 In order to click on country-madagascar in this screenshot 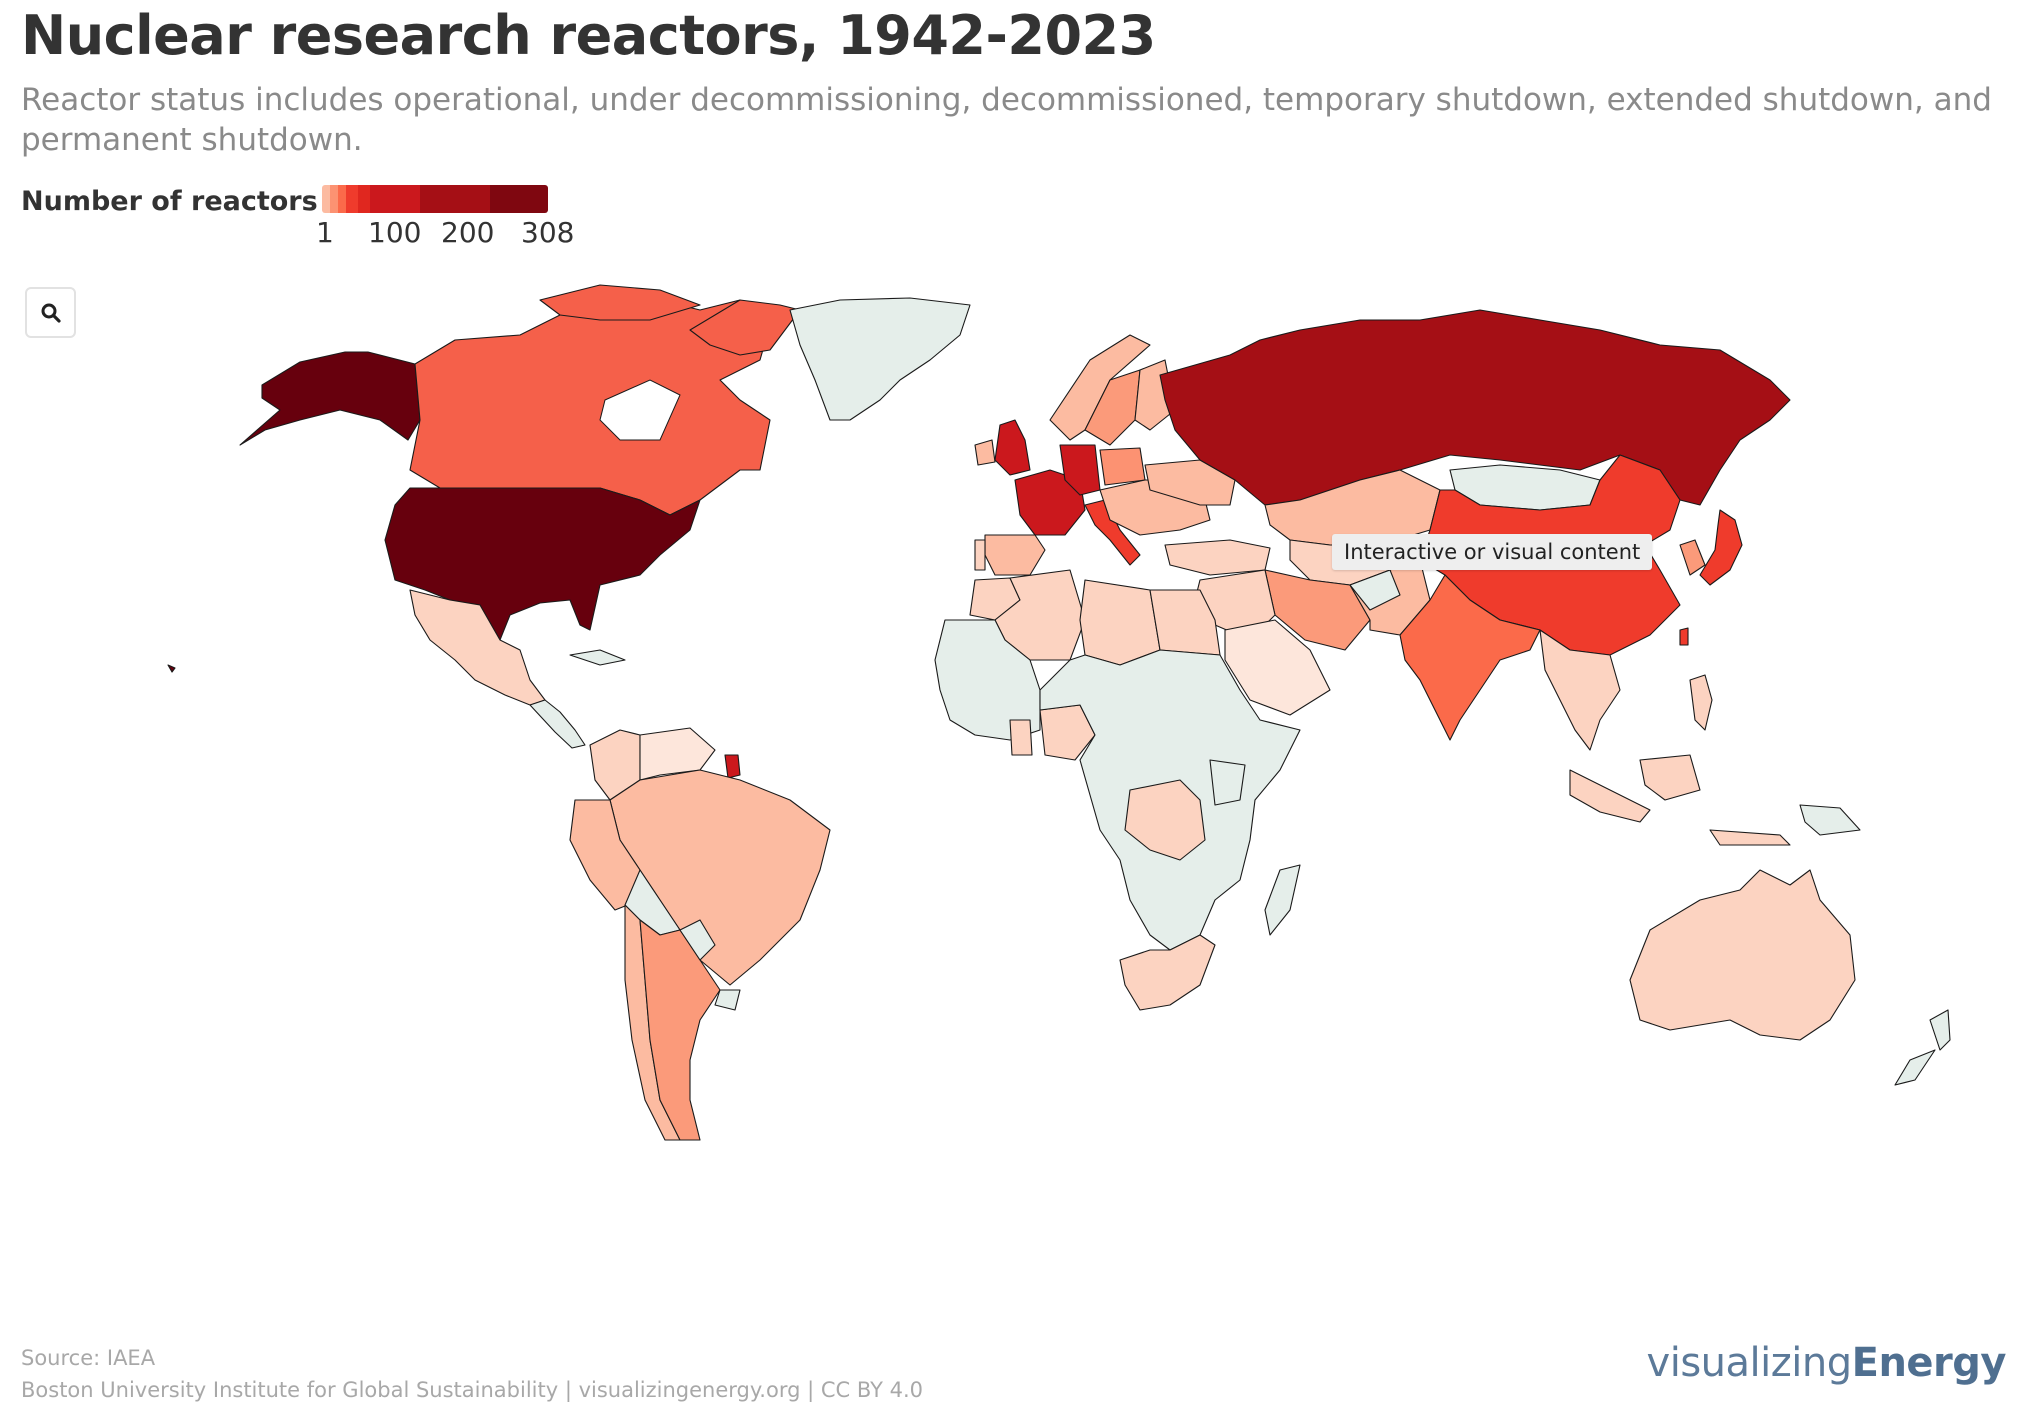, I will do `click(1282, 900)`.